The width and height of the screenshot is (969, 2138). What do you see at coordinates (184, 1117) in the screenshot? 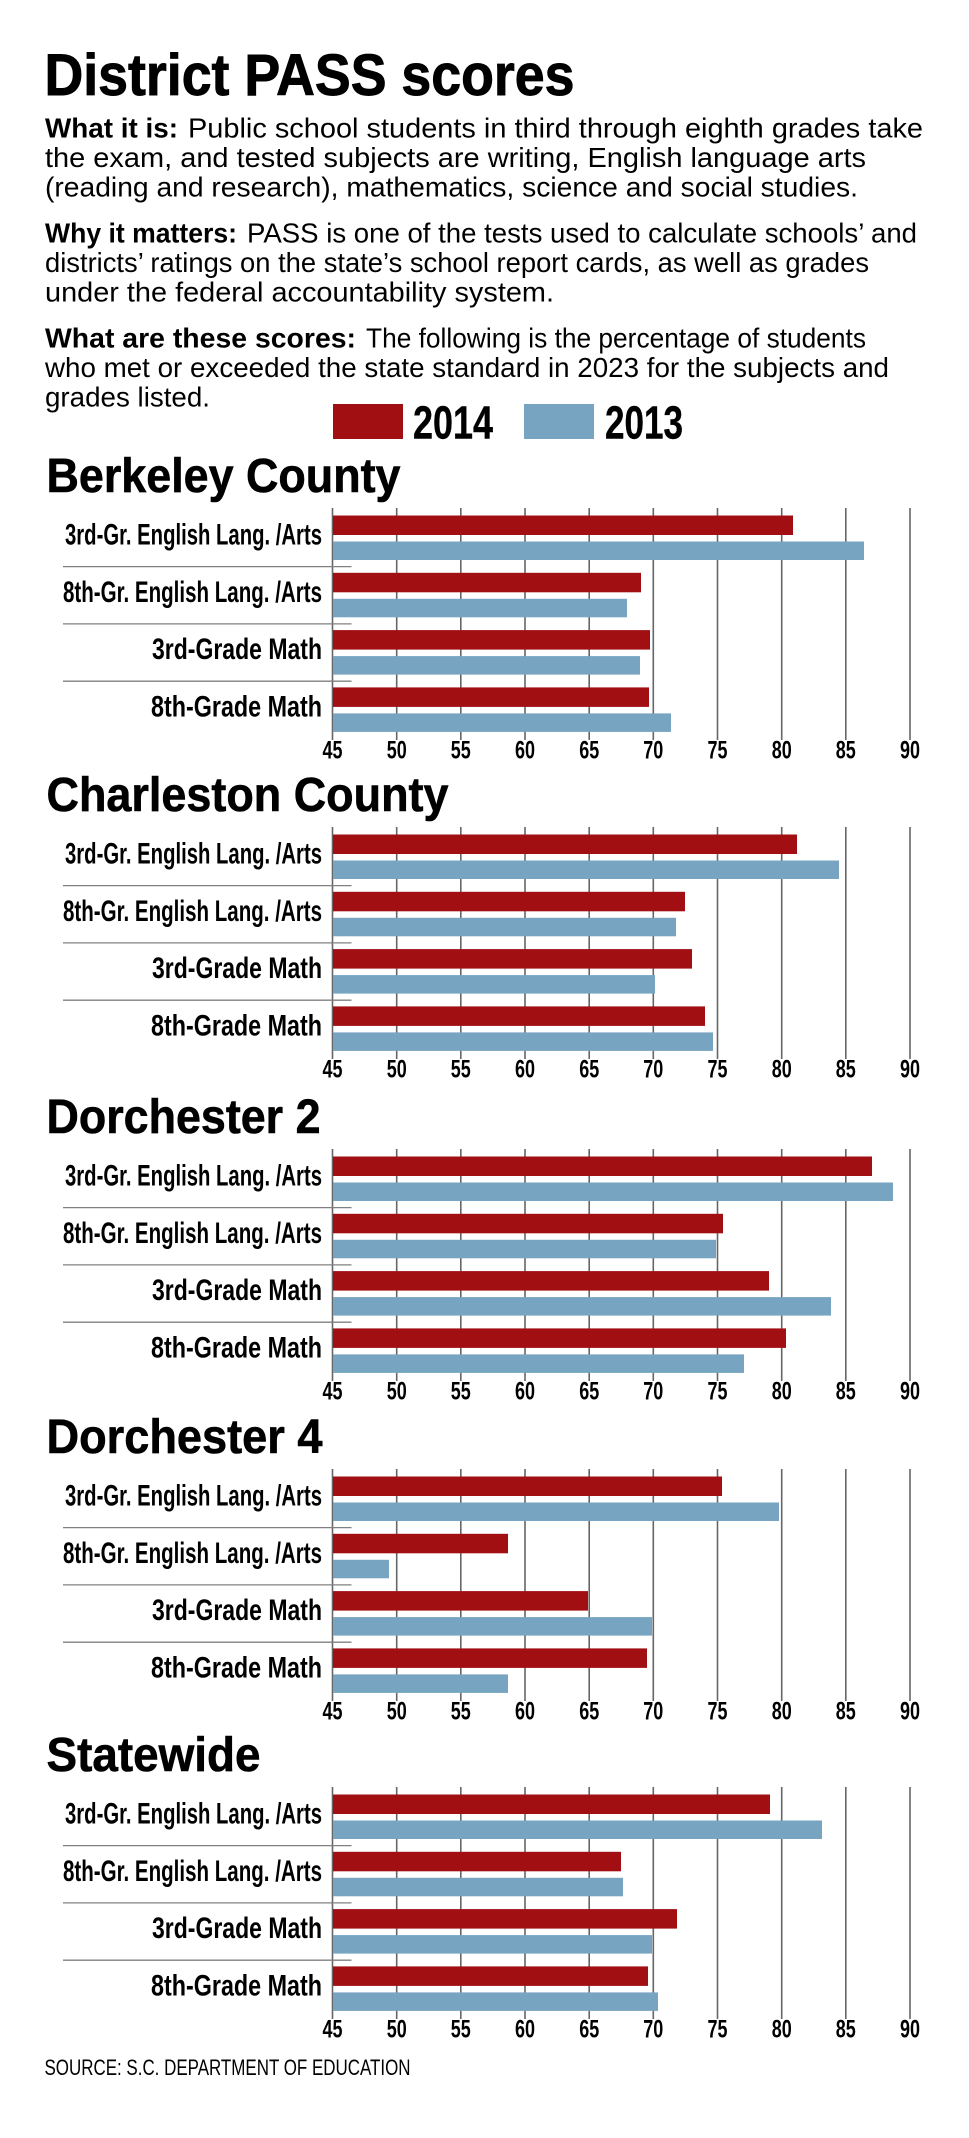
I see `svg-text: Dorchester 2` at bounding box center [184, 1117].